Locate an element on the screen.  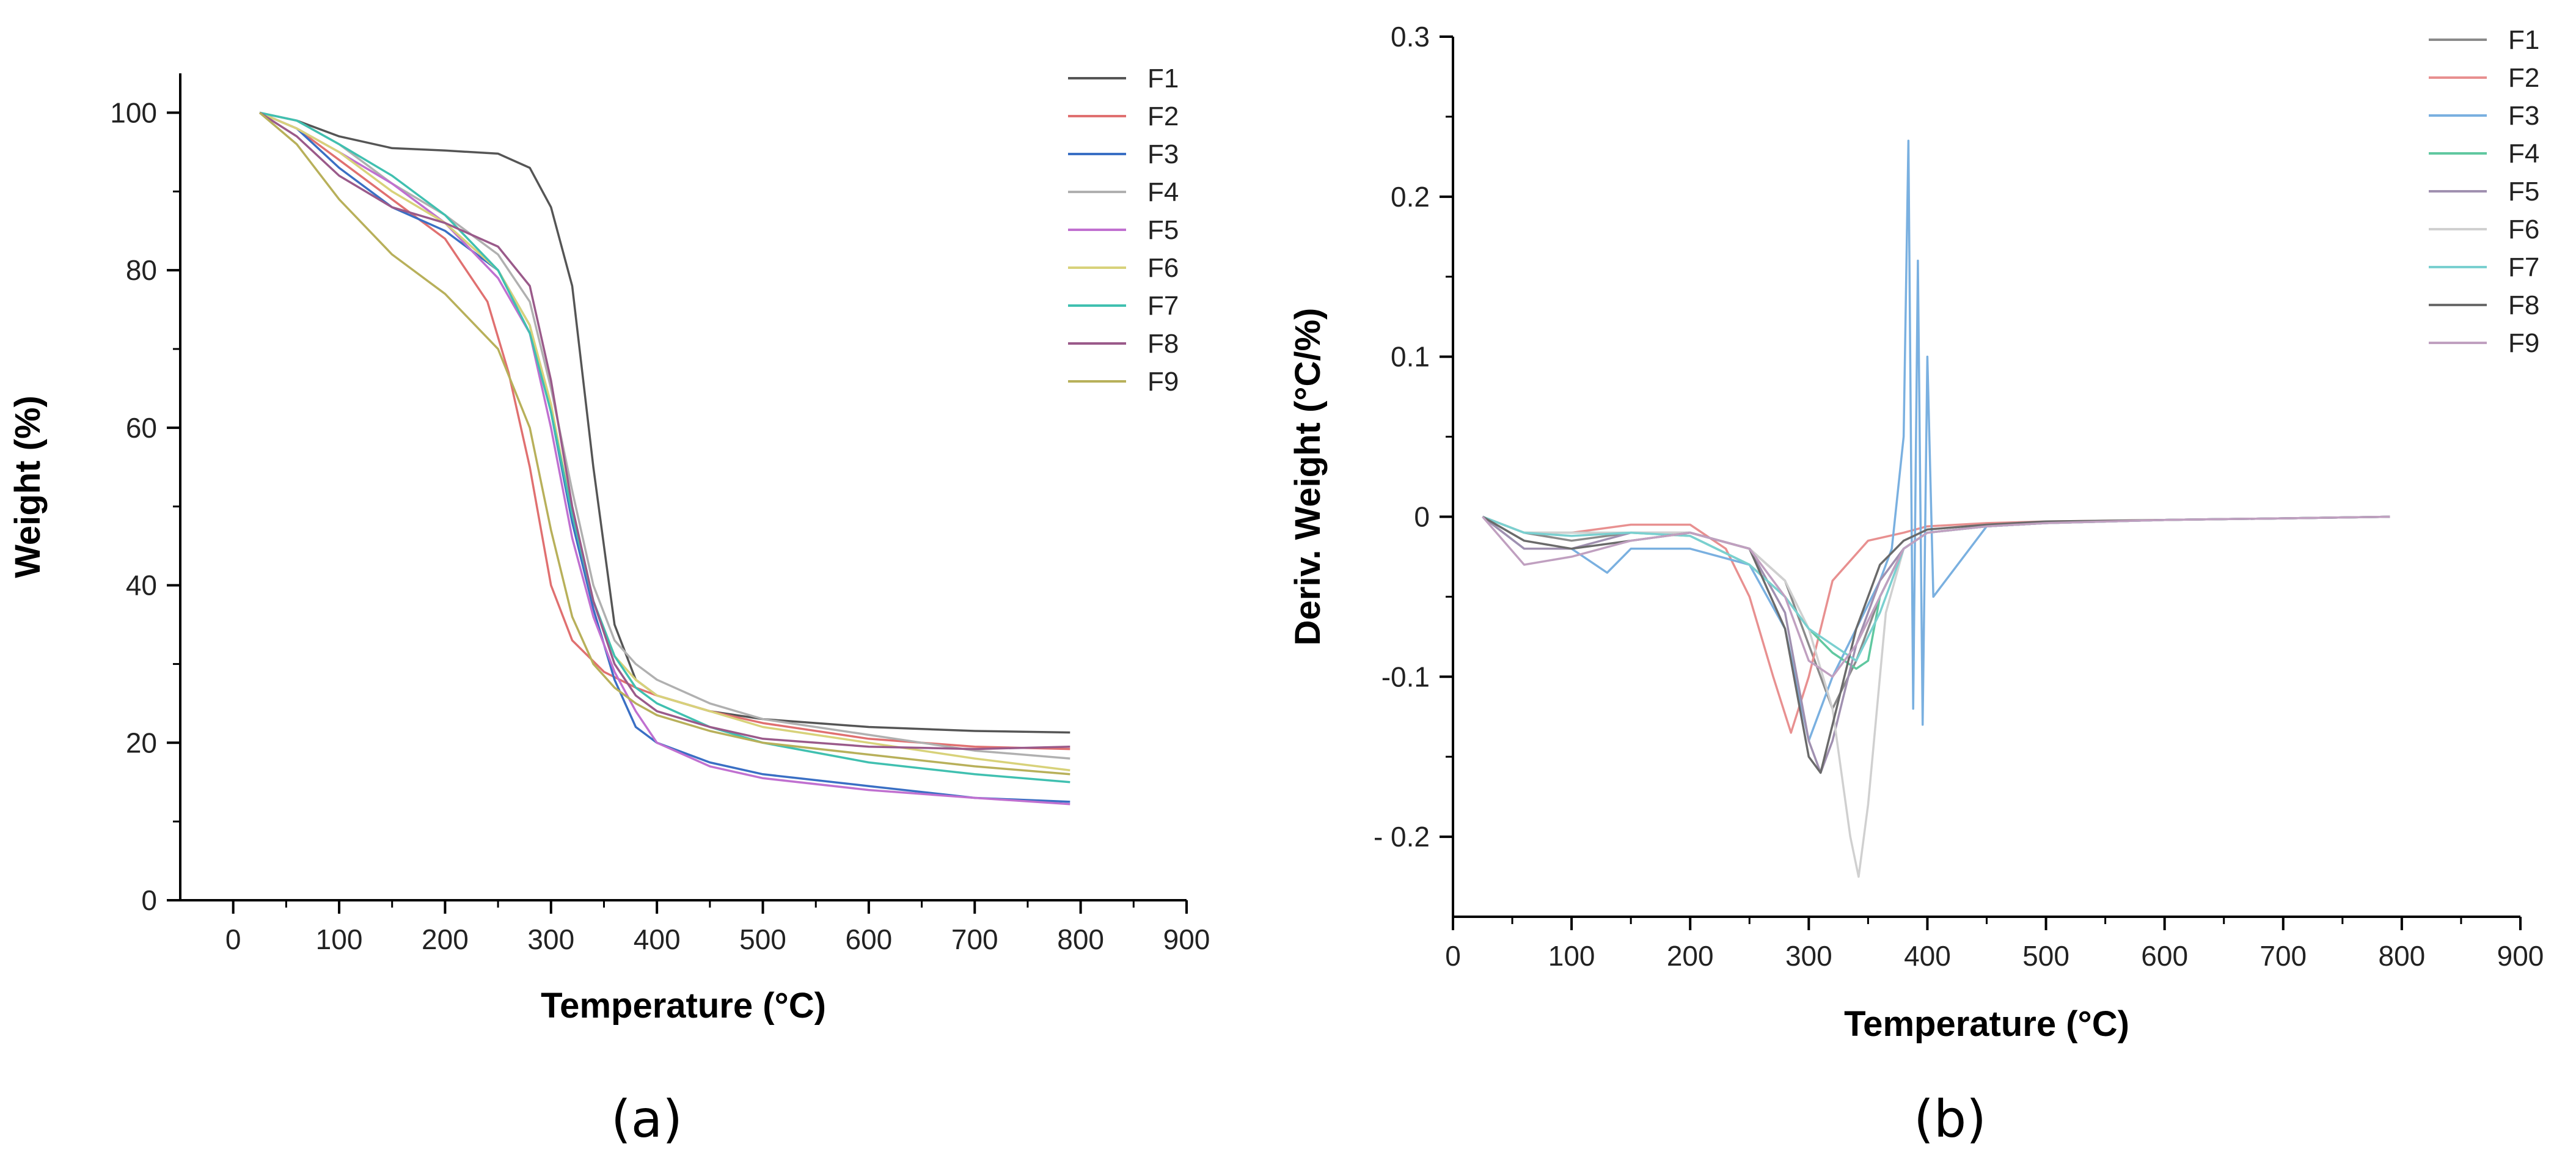
chart-b-legend-label-f8: F8 is located at coordinates (2523, 305).